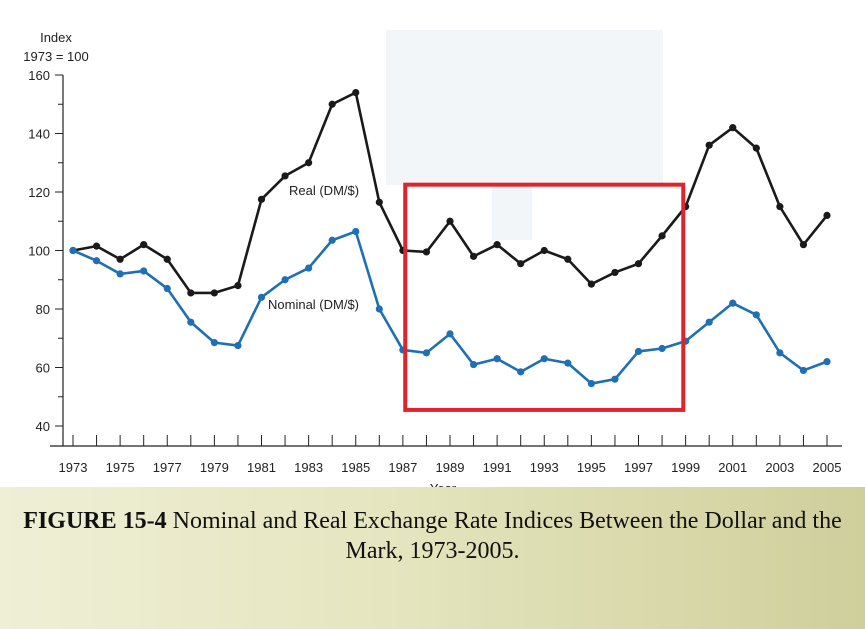  What do you see at coordinates (214, 467) in the screenshot?
I see `x-tick-label: 1979` at bounding box center [214, 467].